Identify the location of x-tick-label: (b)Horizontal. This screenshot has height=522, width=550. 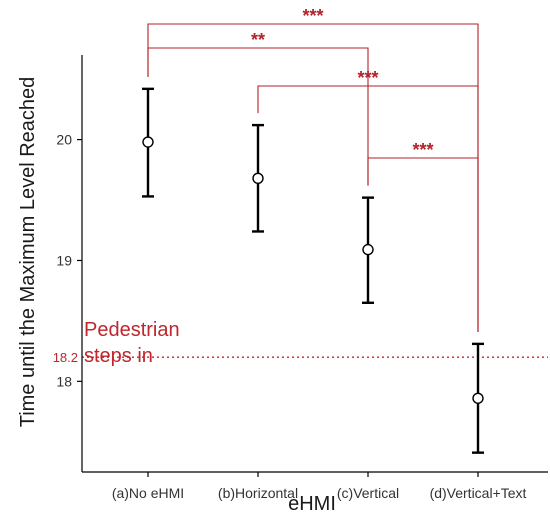
(258, 493).